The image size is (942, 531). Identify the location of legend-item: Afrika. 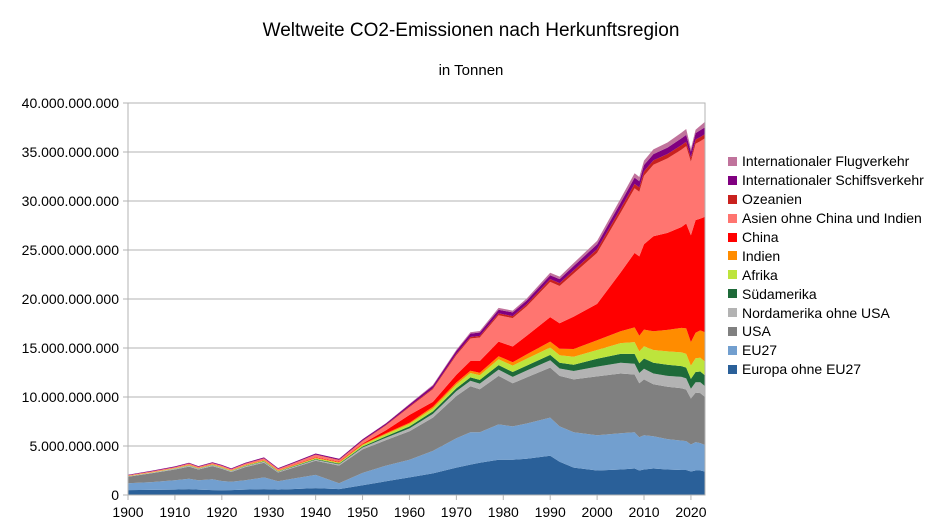
(826, 274).